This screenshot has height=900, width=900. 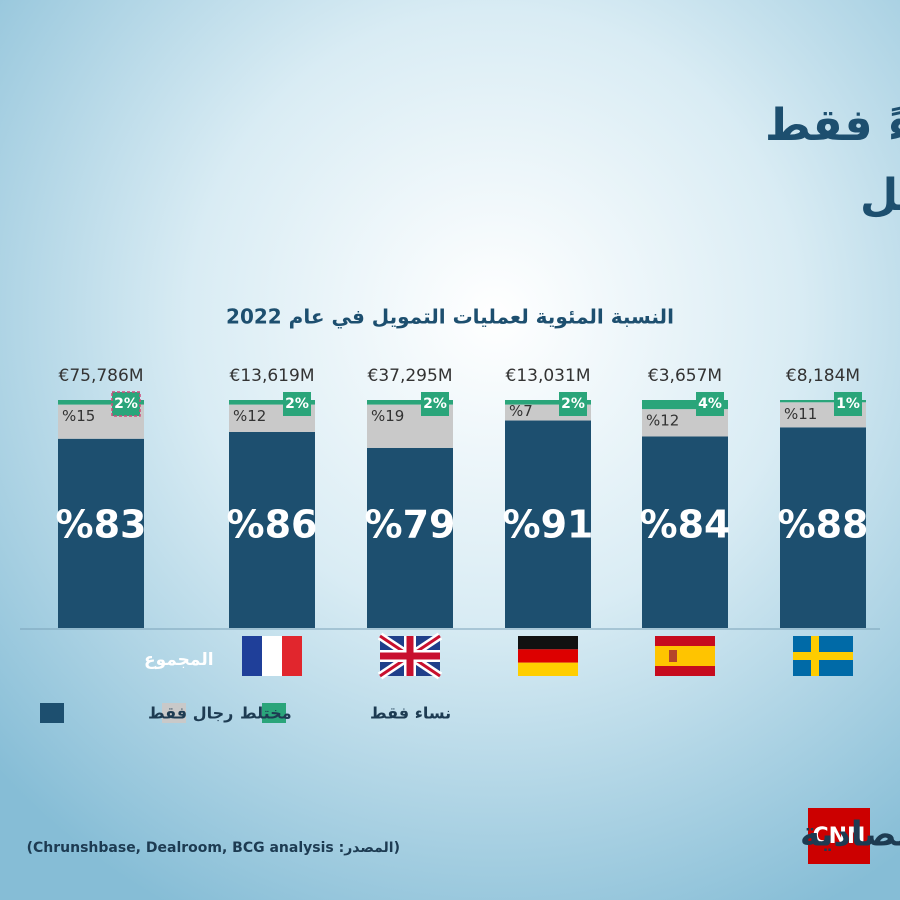 What do you see at coordinates (832, 125) in the screenshot?
I see `title-line: الشركات التي تضم نساءً فقط` at bounding box center [832, 125].